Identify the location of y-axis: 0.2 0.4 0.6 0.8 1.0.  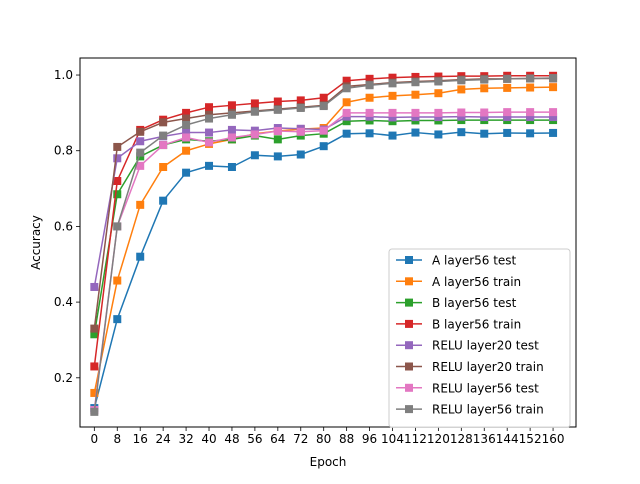
(67, 226).